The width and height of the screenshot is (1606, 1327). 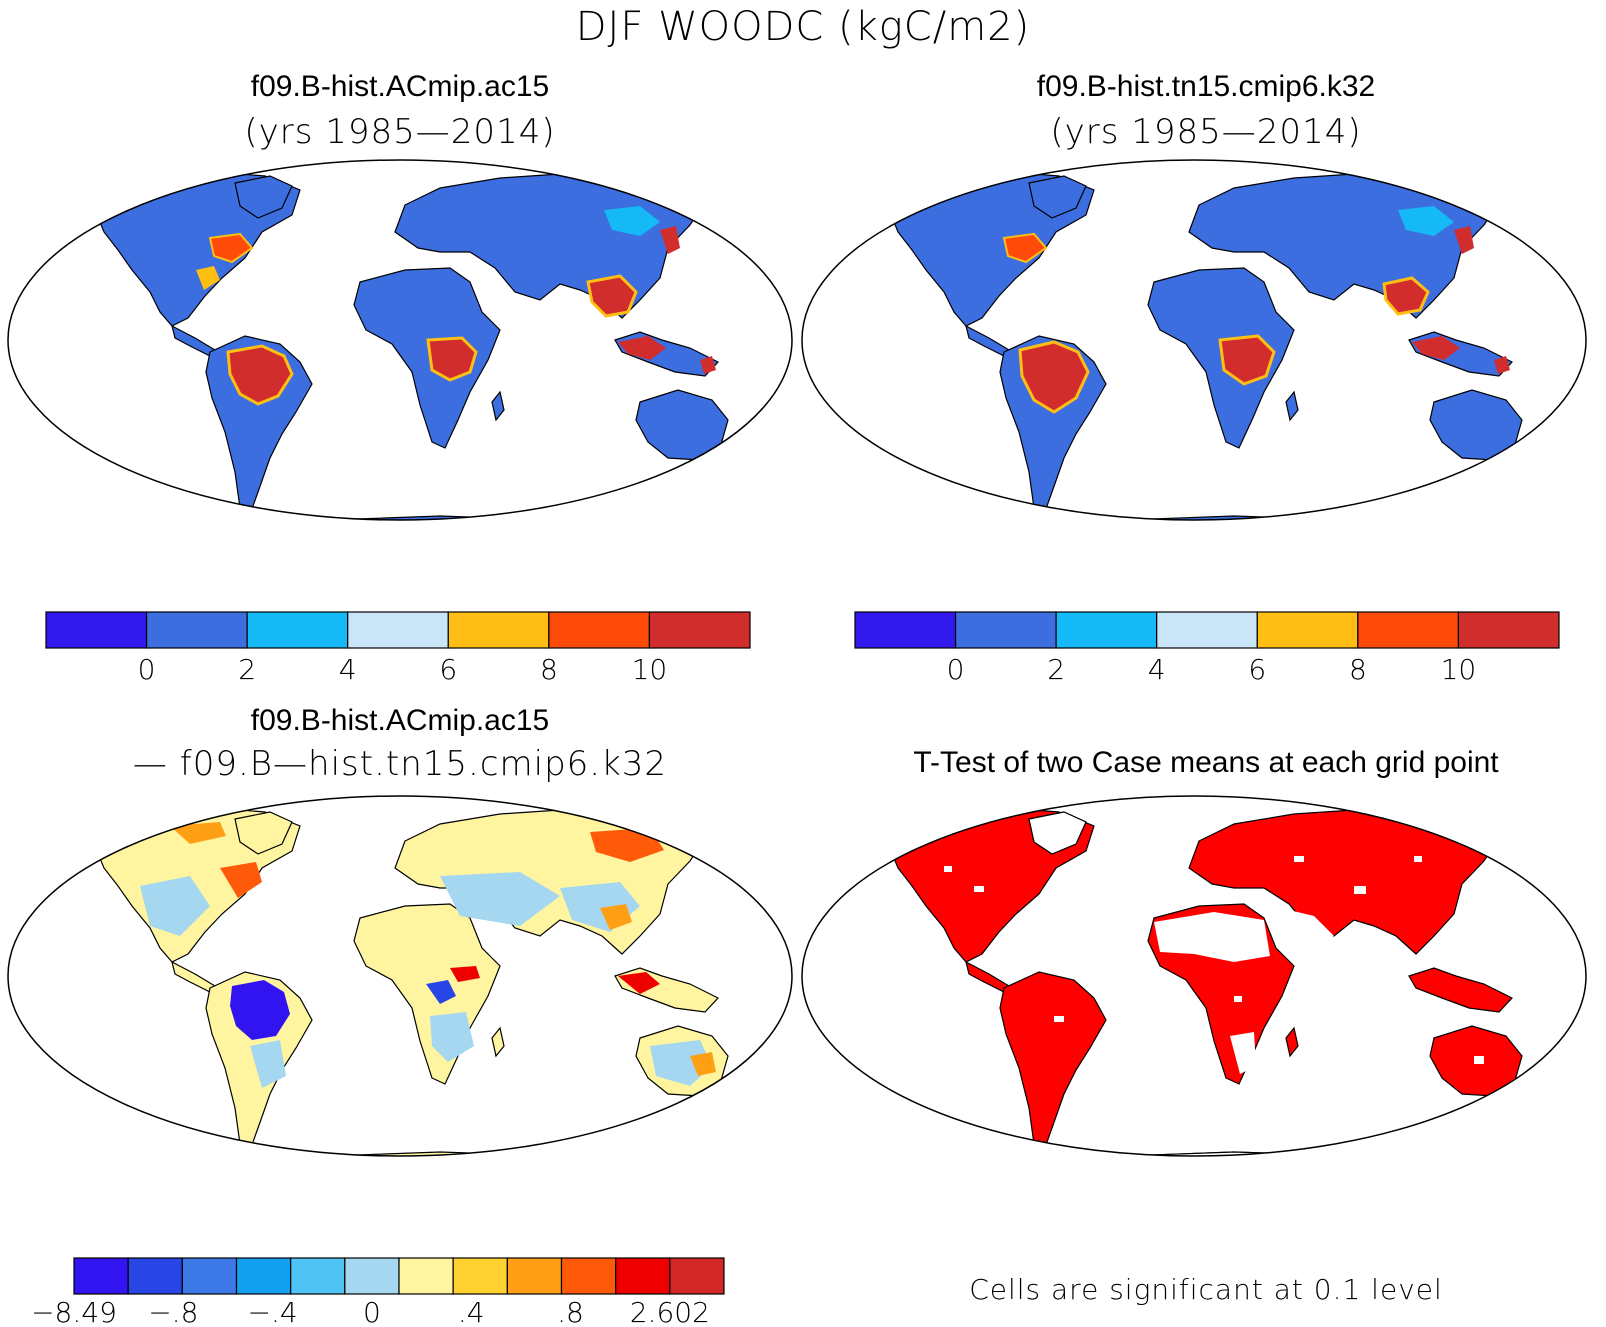 I want to click on colorbar-tick-label: −.4, so click(x=273, y=1311).